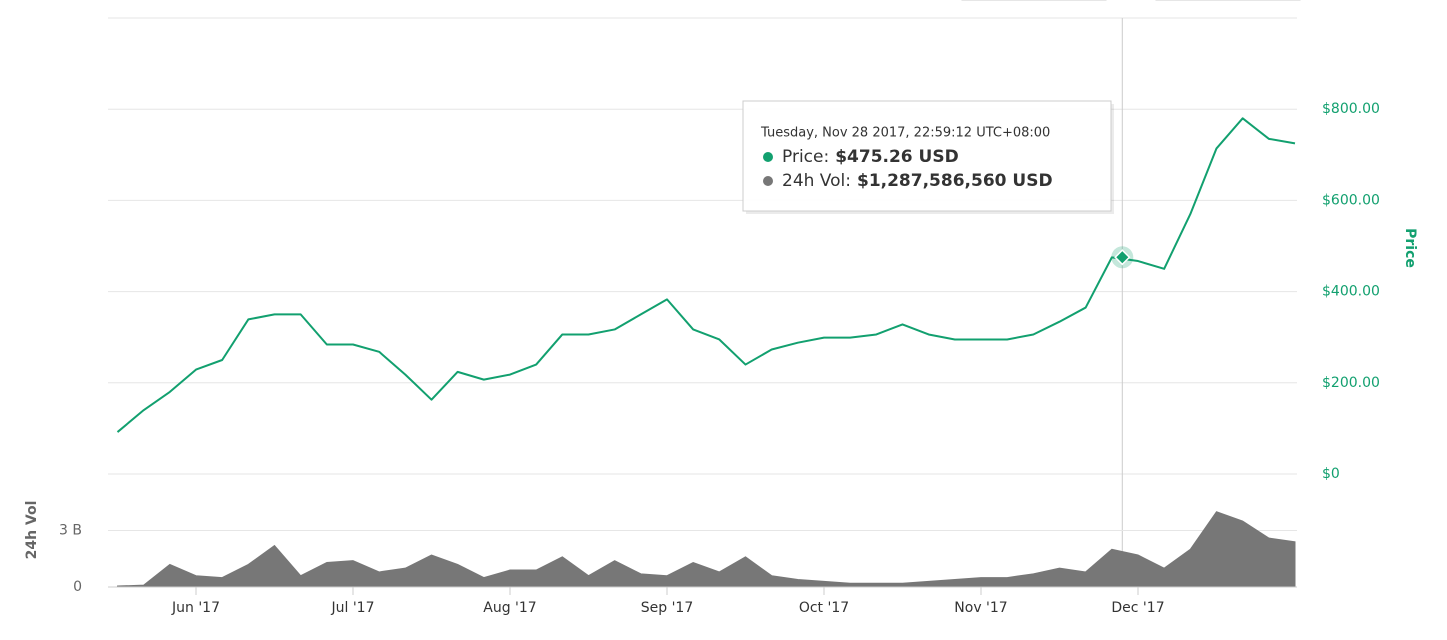  I want to click on y-tick-label: 0, so click(77, 587).